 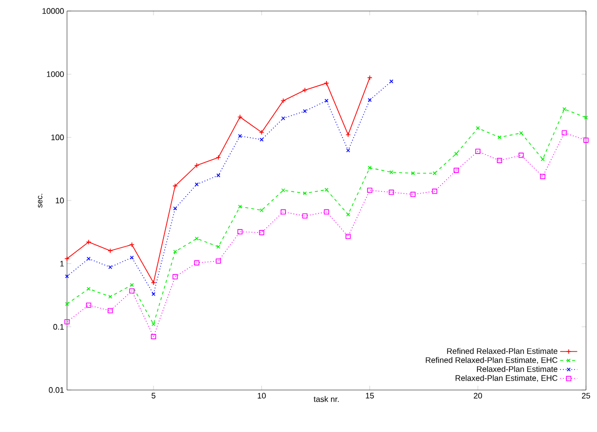 I want to click on legend-label: Refined Relaxed-Plan Estimate, so click(x=502, y=351).